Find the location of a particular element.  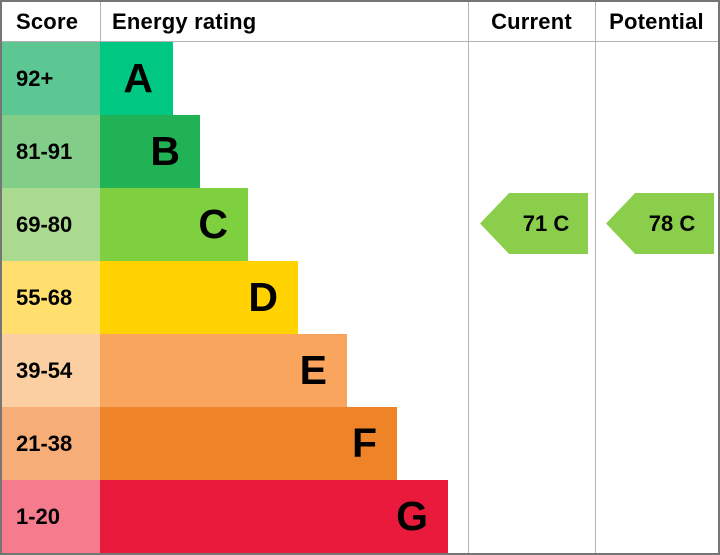

band-row-e: 39-54 E is located at coordinates (360, 370).